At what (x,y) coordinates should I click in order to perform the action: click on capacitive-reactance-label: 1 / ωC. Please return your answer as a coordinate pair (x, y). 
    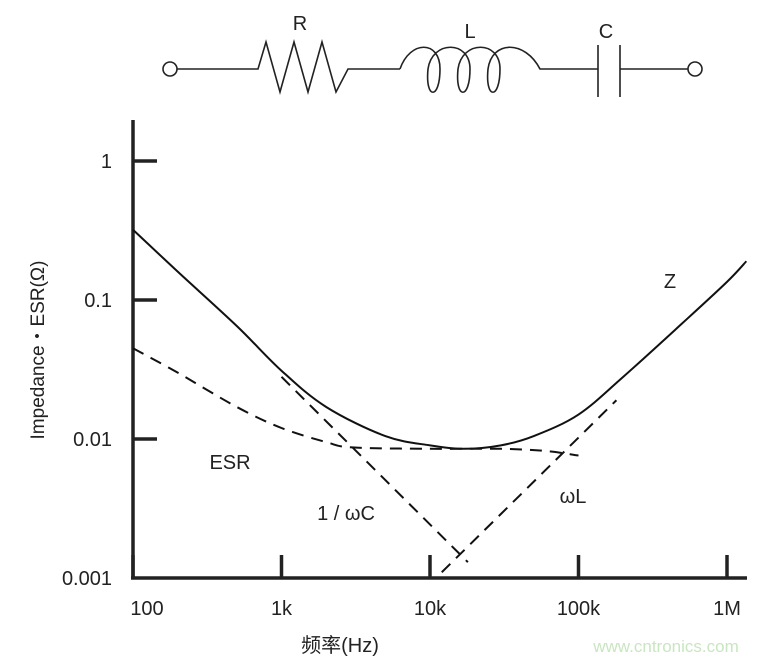
    Looking at the image, I should click on (346, 514).